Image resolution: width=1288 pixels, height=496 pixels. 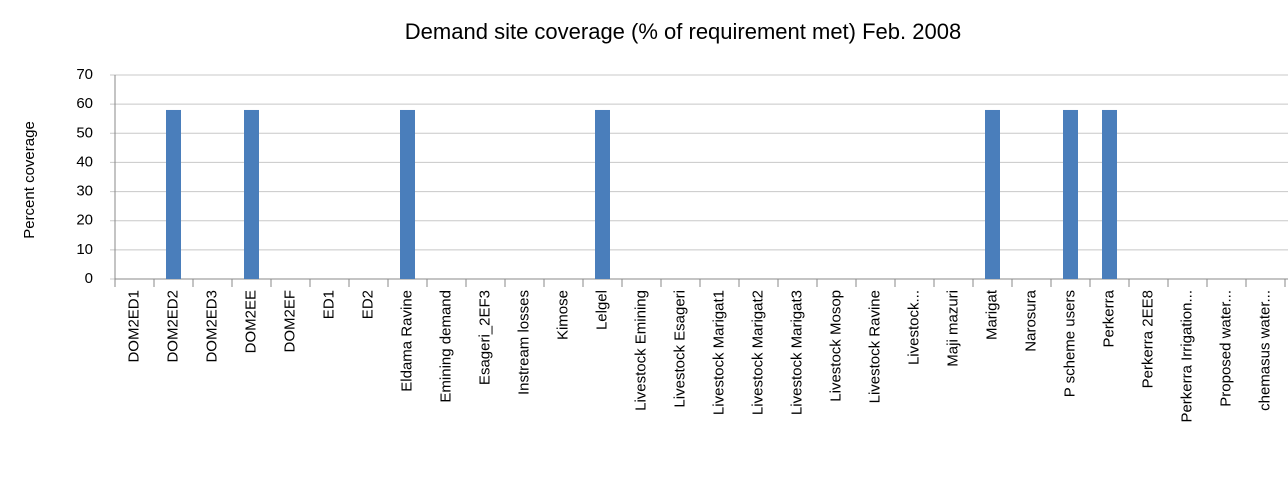 What do you see at coordinates (133, 326) in the screenshot?
I see `x-tick-label: DOM2ED1` at bounding box center [133, 326].